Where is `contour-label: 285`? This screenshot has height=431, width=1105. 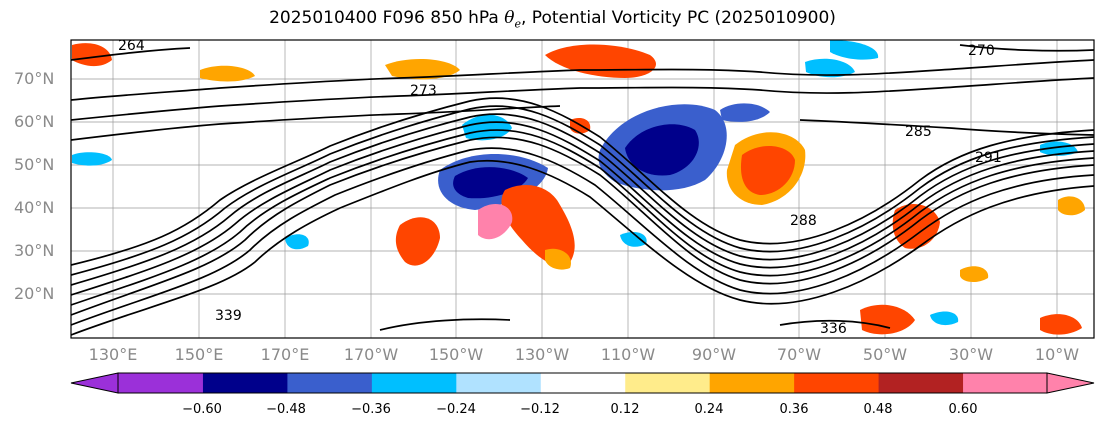 contour-label: 285 is located at coordinates (918, 132).